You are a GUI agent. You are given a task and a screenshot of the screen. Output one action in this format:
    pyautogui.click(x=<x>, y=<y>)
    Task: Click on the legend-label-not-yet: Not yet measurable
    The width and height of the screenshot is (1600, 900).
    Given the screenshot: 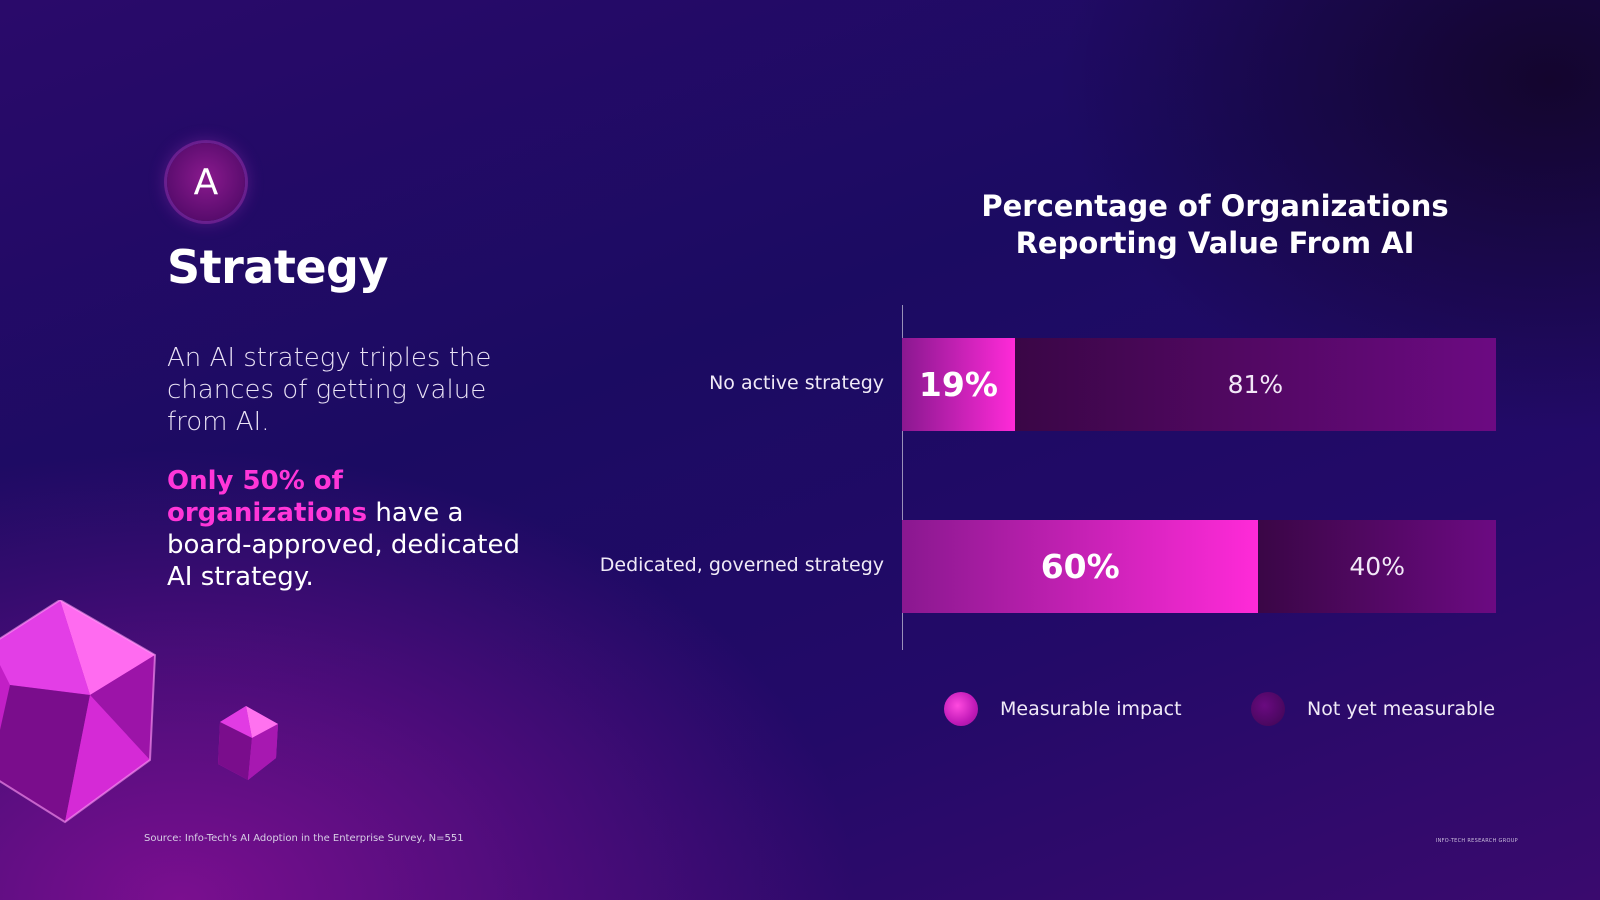 What is the action you would take?
    pyautogui.click(x=1401, y=709)
    